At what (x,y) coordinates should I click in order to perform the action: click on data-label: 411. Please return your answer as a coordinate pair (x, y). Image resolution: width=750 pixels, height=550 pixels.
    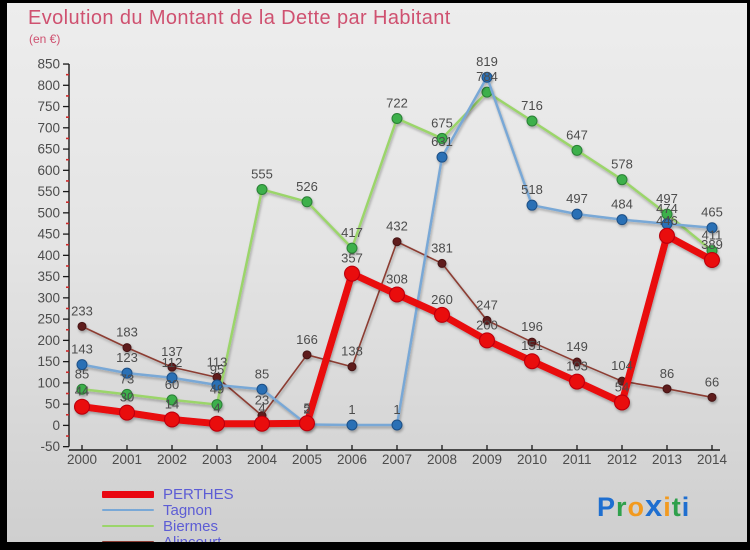
    Looking at the image, I should click on (712, 235).